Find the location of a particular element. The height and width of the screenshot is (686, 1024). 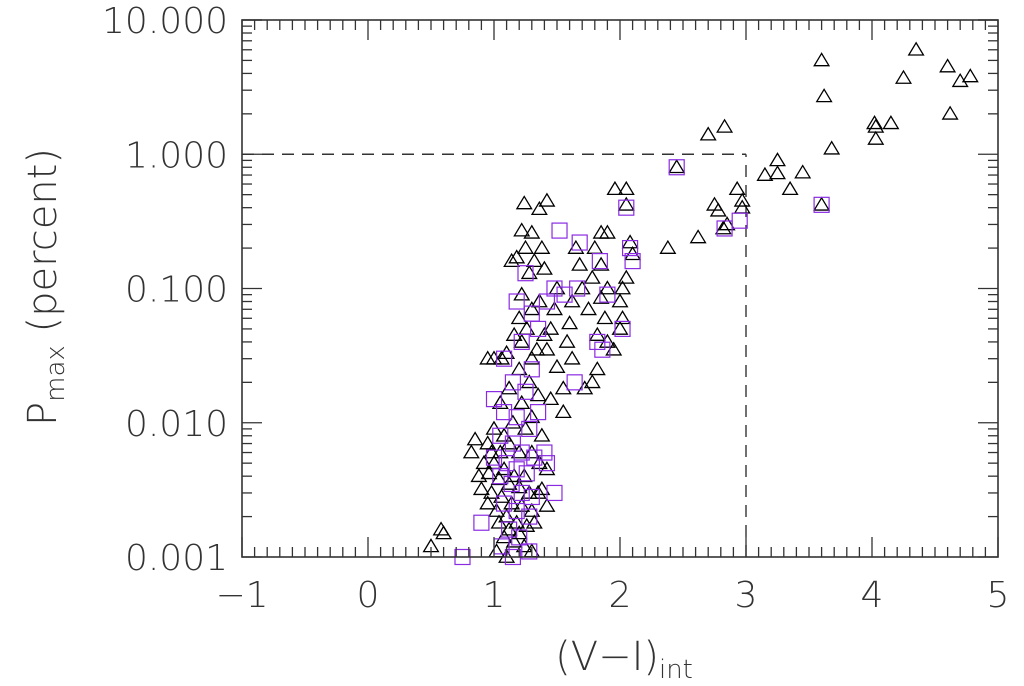

x-tick-label: −1 is located at coordinates (241, 595).